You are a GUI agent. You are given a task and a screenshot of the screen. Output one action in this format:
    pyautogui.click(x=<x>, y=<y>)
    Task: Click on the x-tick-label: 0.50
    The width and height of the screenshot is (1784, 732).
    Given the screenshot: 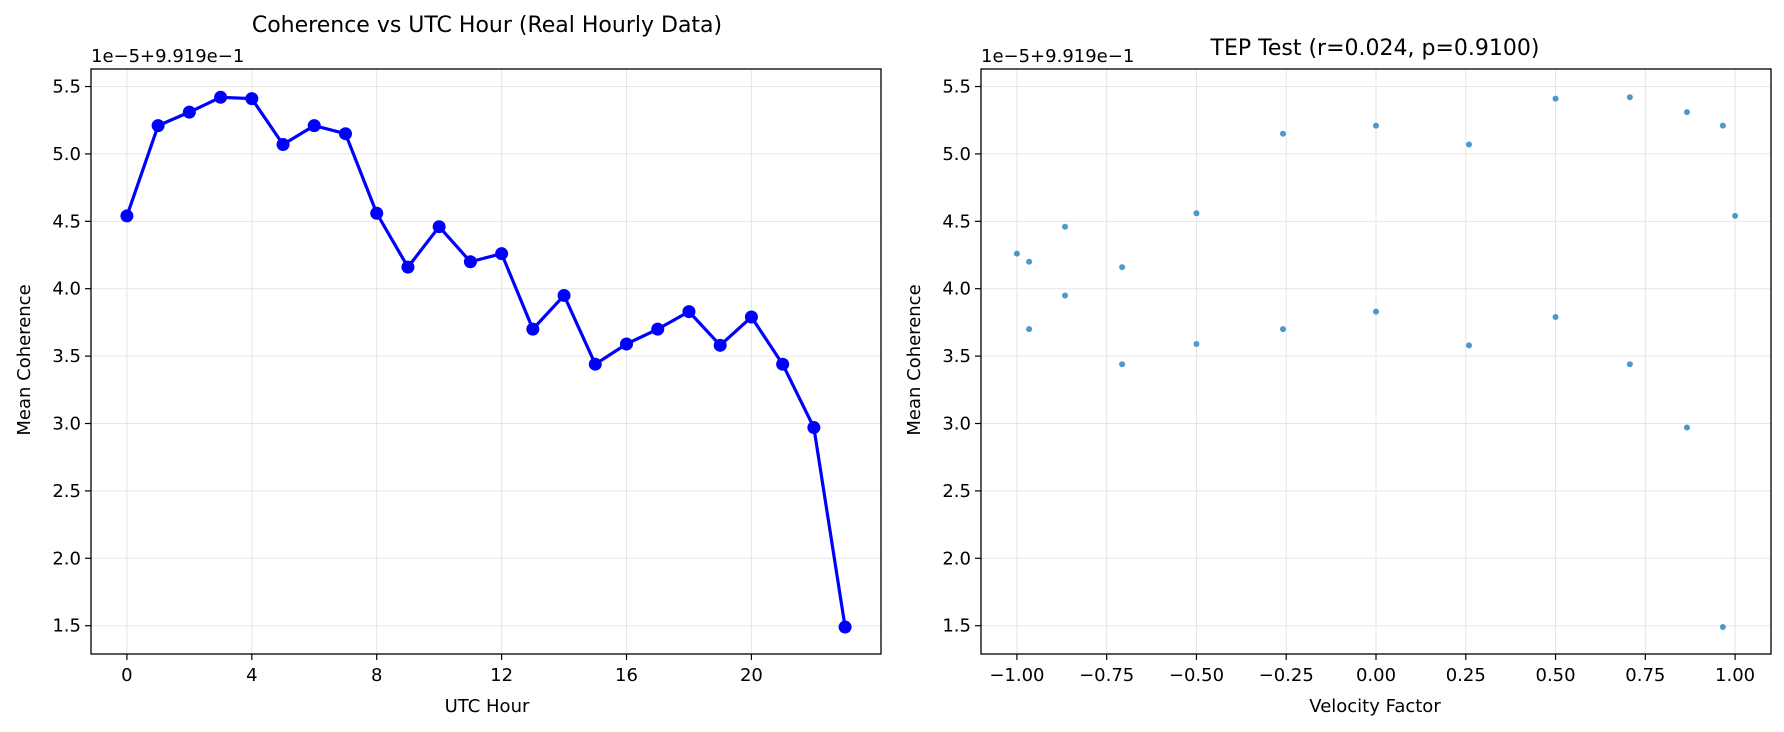 What is the action you would take?
    pyautogui.click(x=1556, y=675)
    